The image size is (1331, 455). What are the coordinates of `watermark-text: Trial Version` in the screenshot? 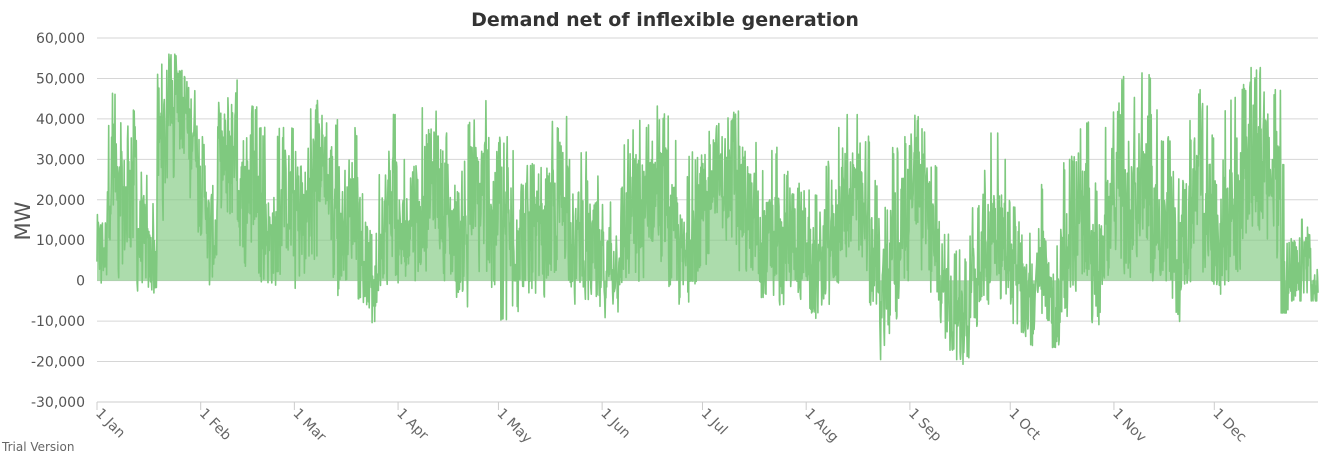 It's located at (38, 447).